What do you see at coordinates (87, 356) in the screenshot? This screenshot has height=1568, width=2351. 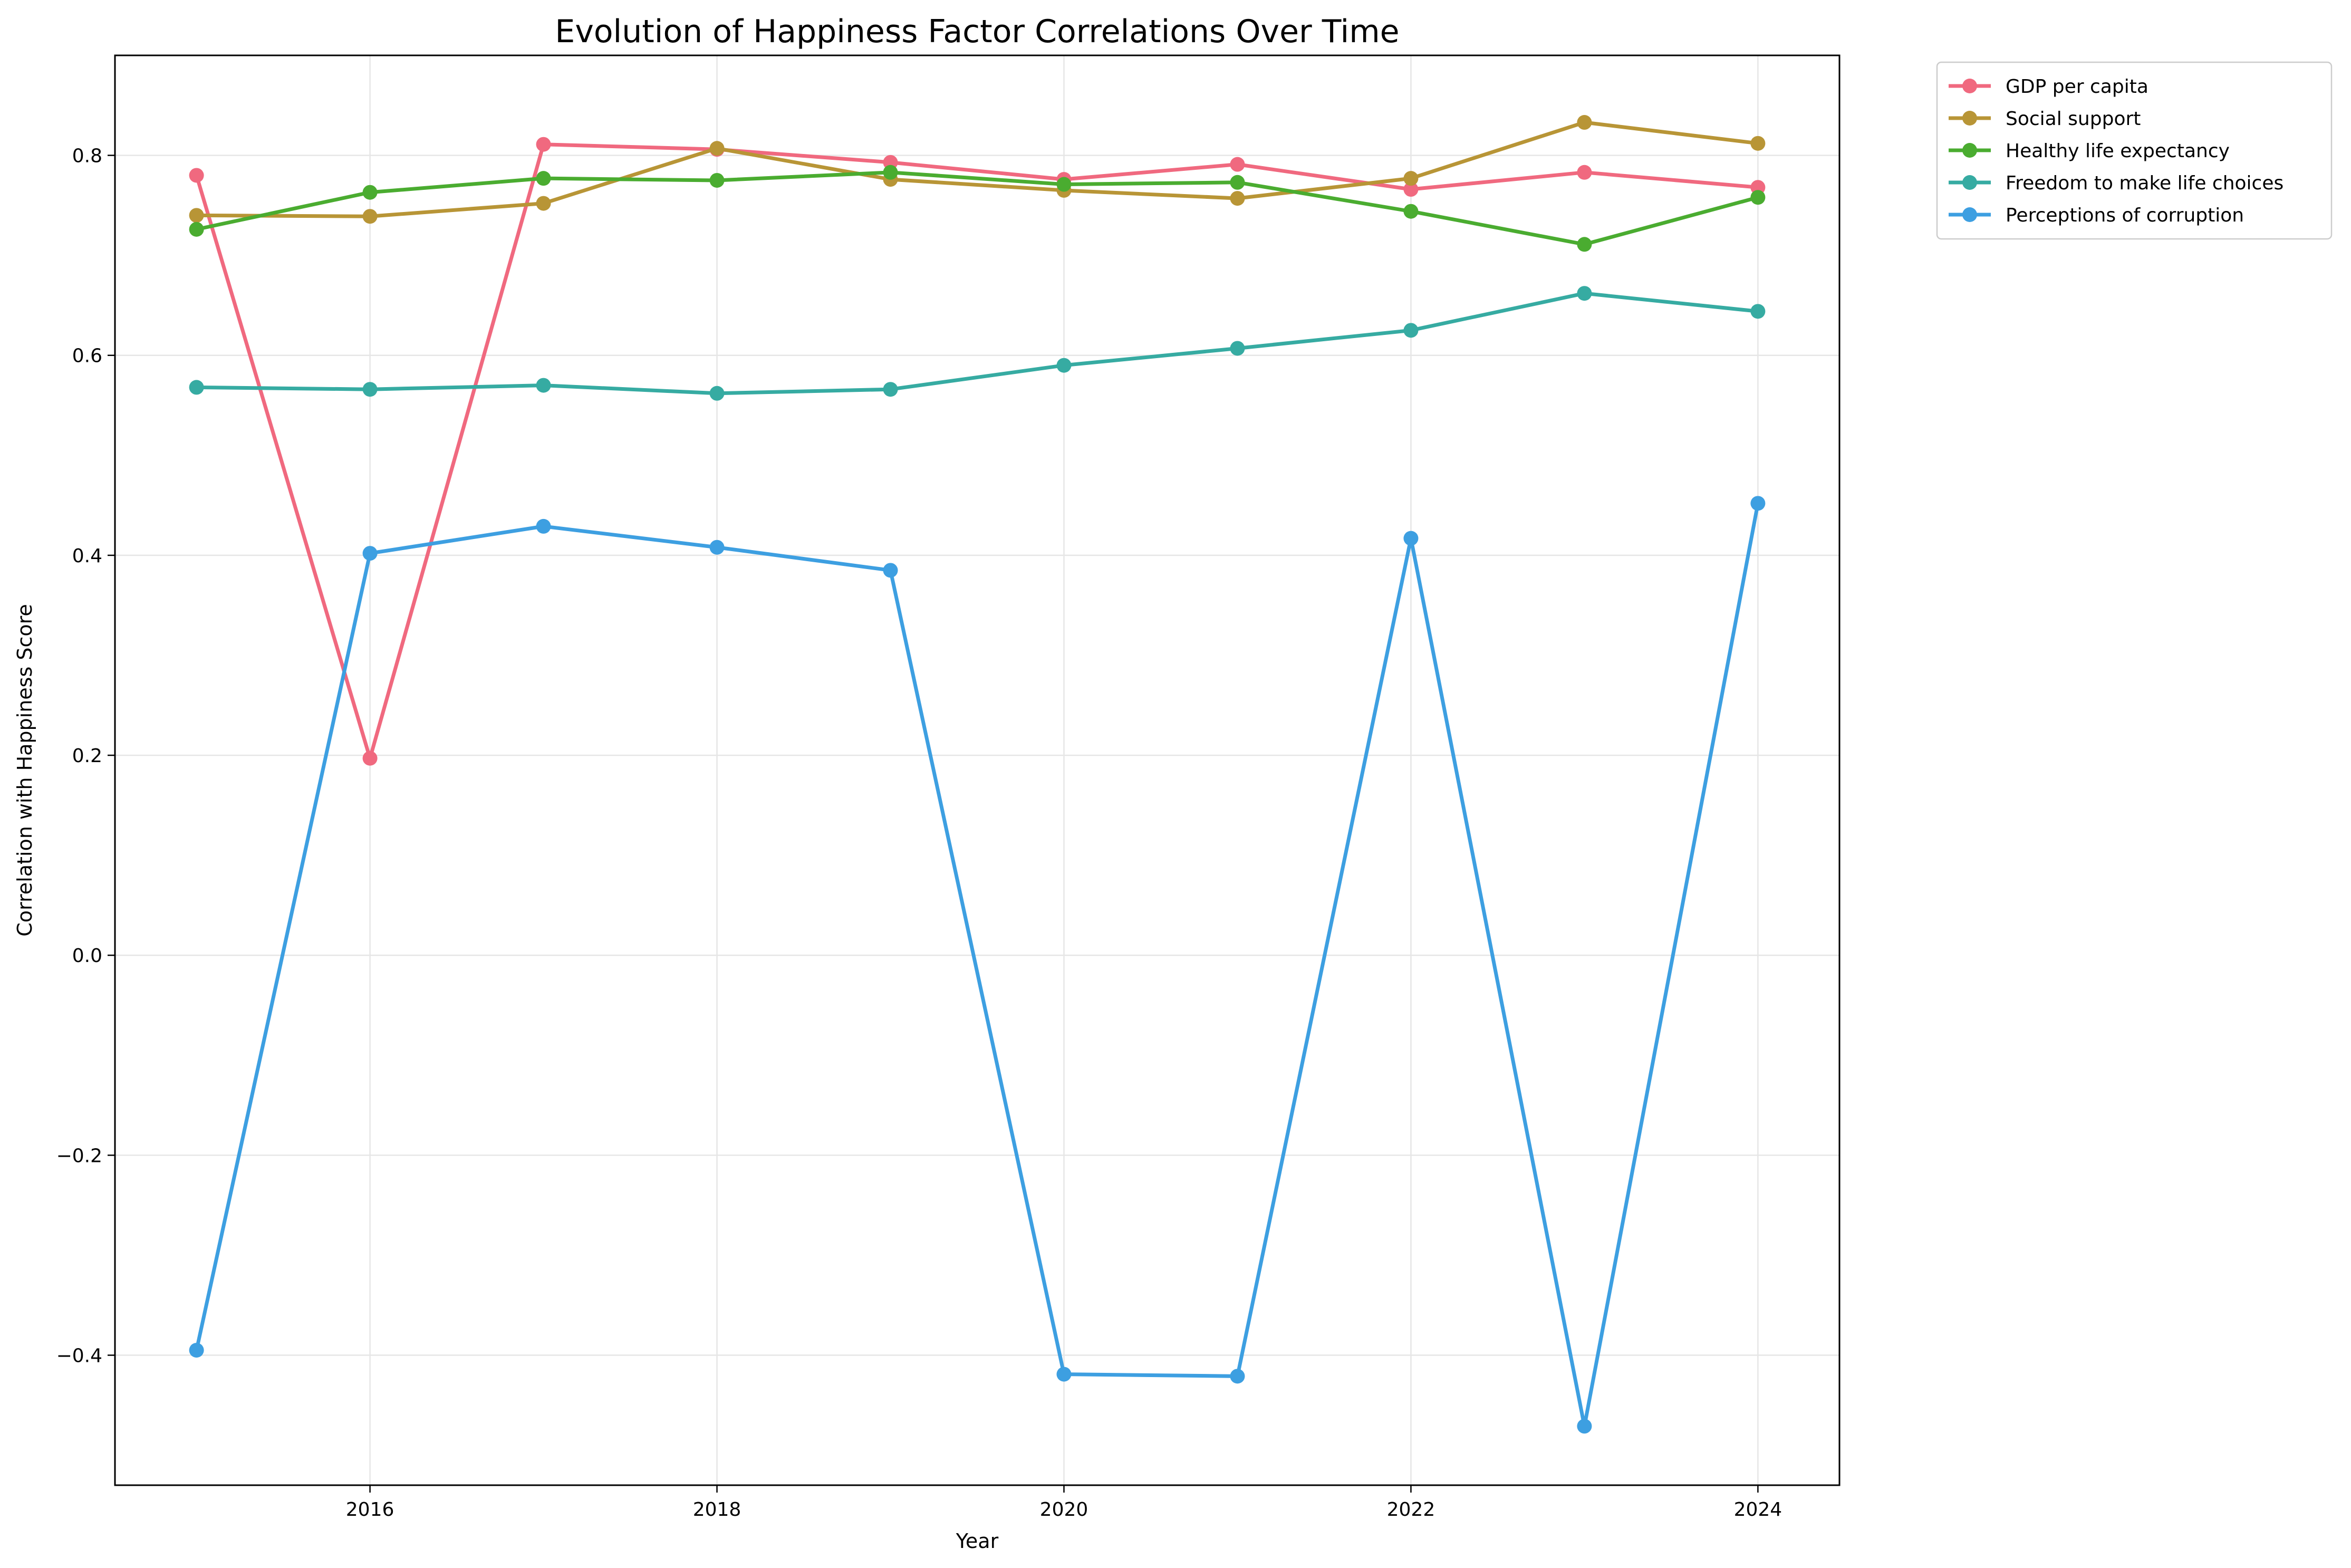 I see `y-tick-label: 0.6` at bounding box center [87, 356].